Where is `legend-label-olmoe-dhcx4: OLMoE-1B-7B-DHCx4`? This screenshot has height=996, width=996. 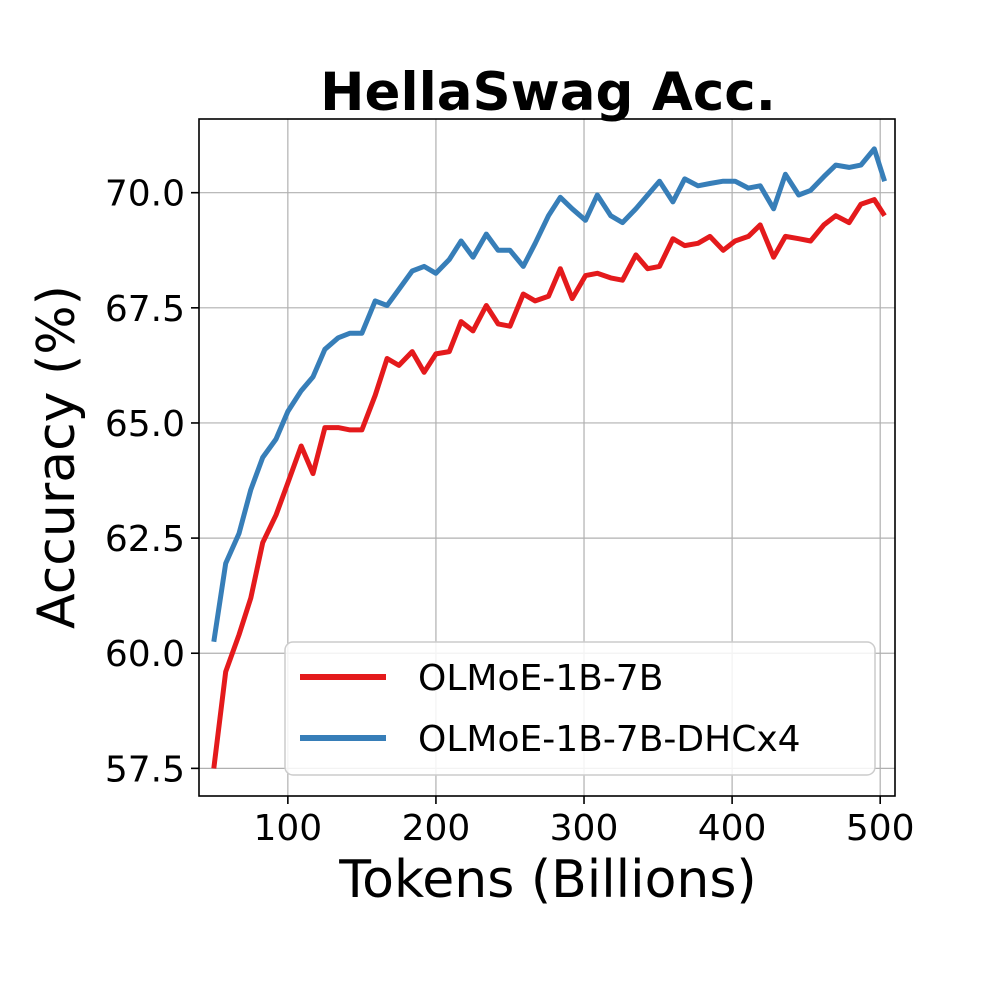
legend-label-olmoe-dhcx4: OLMoE-1B-7B-DHCx4 is located at coordinates (609, 739).